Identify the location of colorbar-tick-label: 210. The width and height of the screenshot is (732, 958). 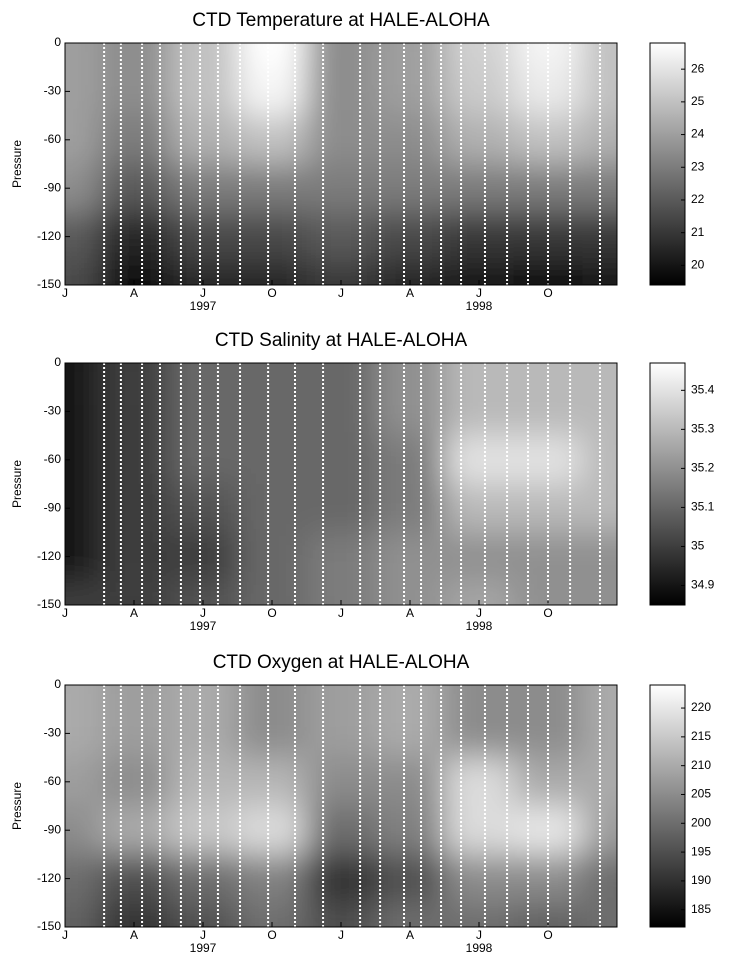
(701, 765).